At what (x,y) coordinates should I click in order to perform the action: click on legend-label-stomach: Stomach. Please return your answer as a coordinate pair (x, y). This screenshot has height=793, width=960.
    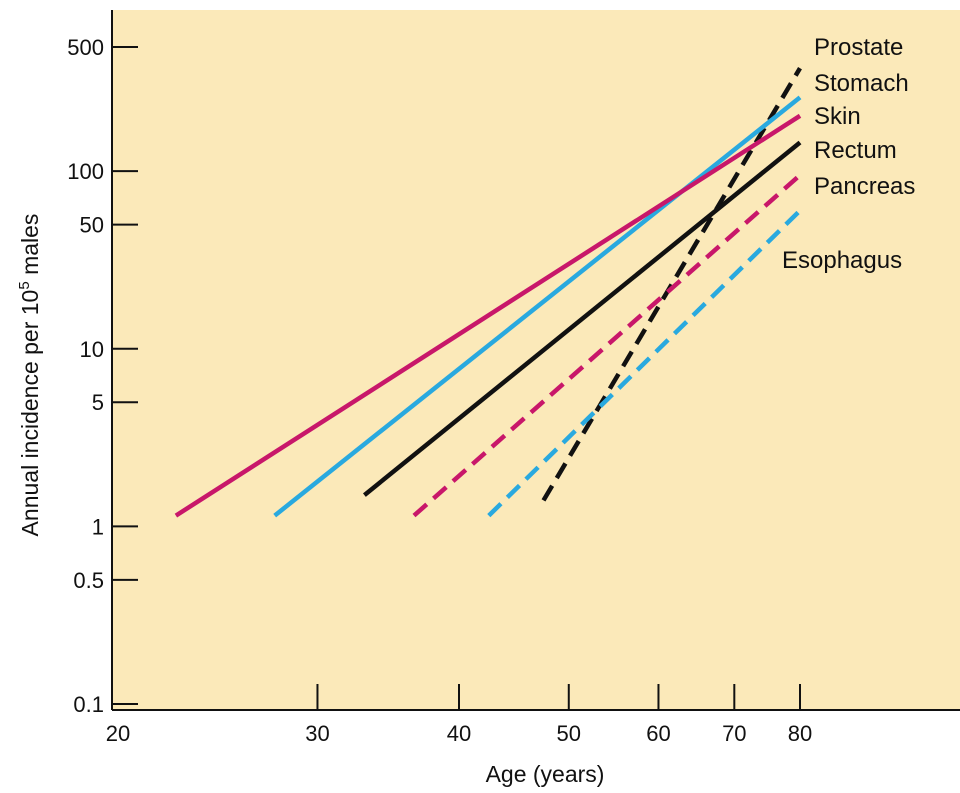
    Looking at the image, I should click on (861, 83).